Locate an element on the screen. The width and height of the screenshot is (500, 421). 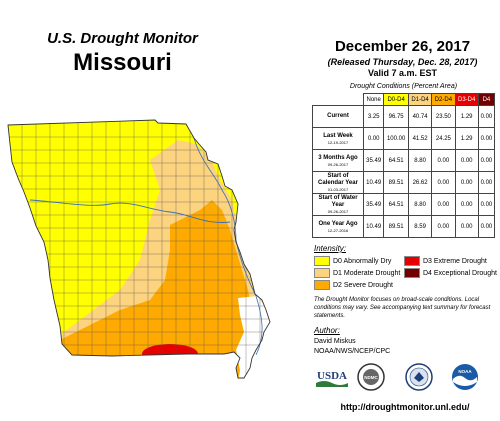
row-label: Start of Calendar Year 01-03-2017 is located at coordinates (338, 182).